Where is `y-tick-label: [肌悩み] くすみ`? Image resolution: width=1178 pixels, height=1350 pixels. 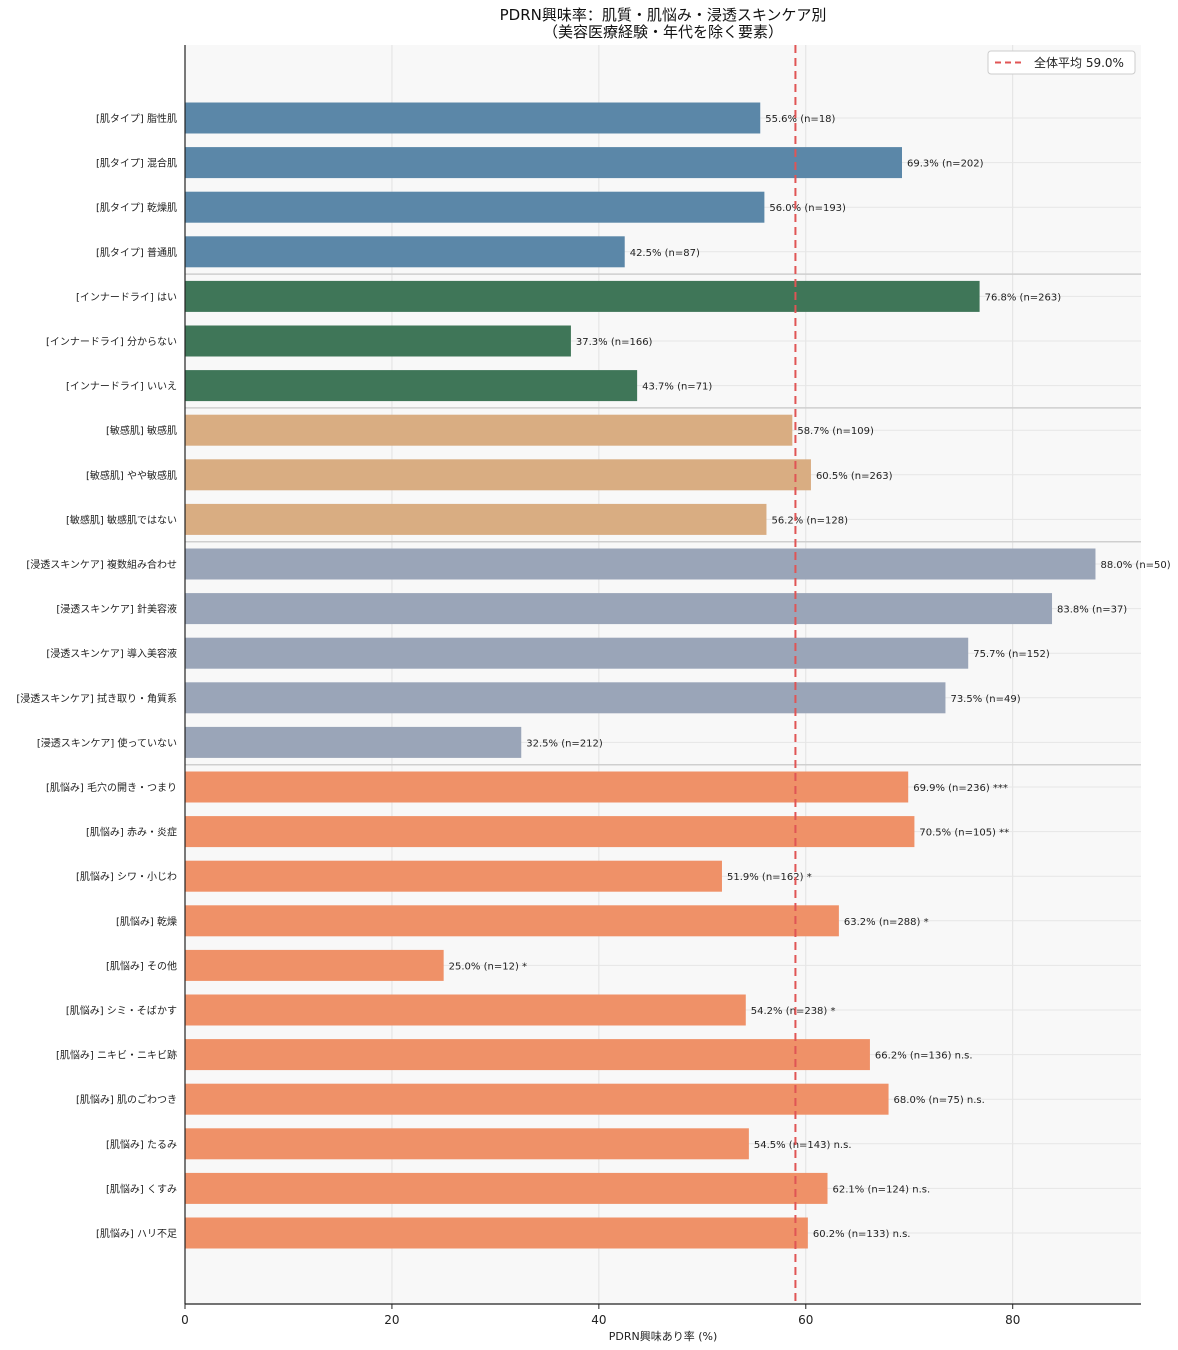 y-tick-label: [肌悩み] くすみ is located at coordinates (141, 1188).